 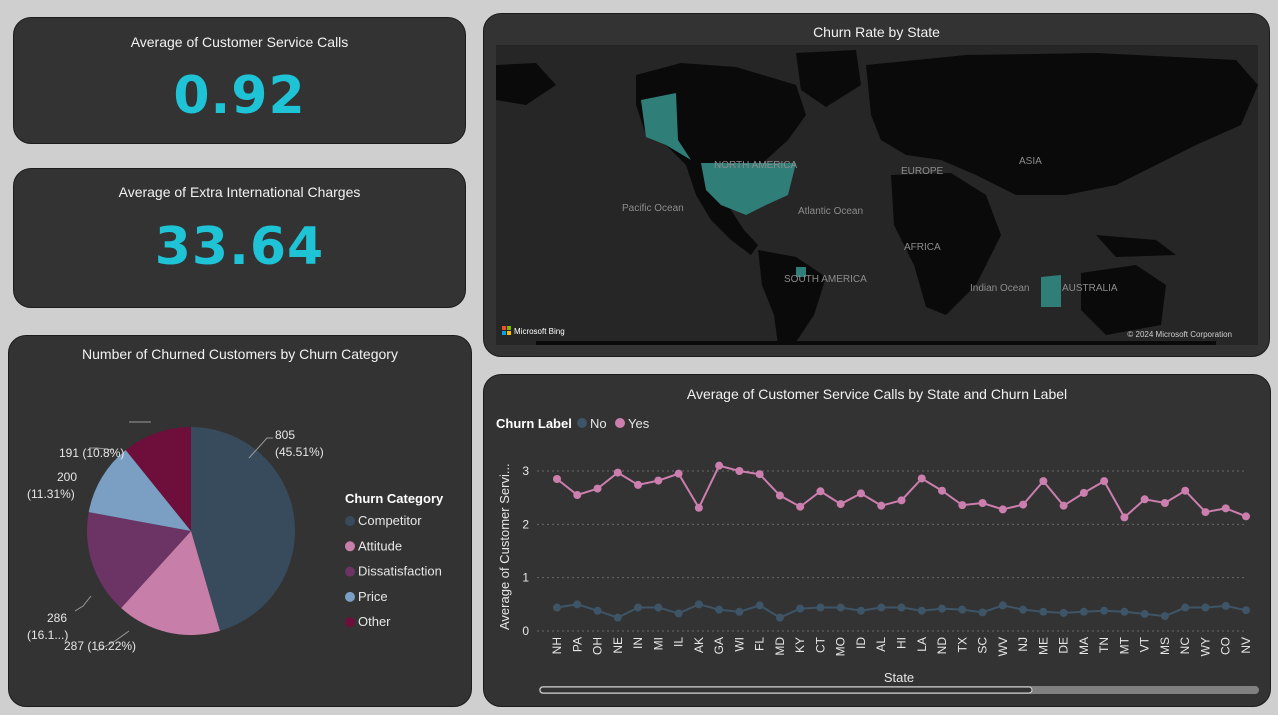 What do you see at coordinates (598, 423) in the screenshot?
I see `legend-label-no: No` at bounding box center [598, 423].